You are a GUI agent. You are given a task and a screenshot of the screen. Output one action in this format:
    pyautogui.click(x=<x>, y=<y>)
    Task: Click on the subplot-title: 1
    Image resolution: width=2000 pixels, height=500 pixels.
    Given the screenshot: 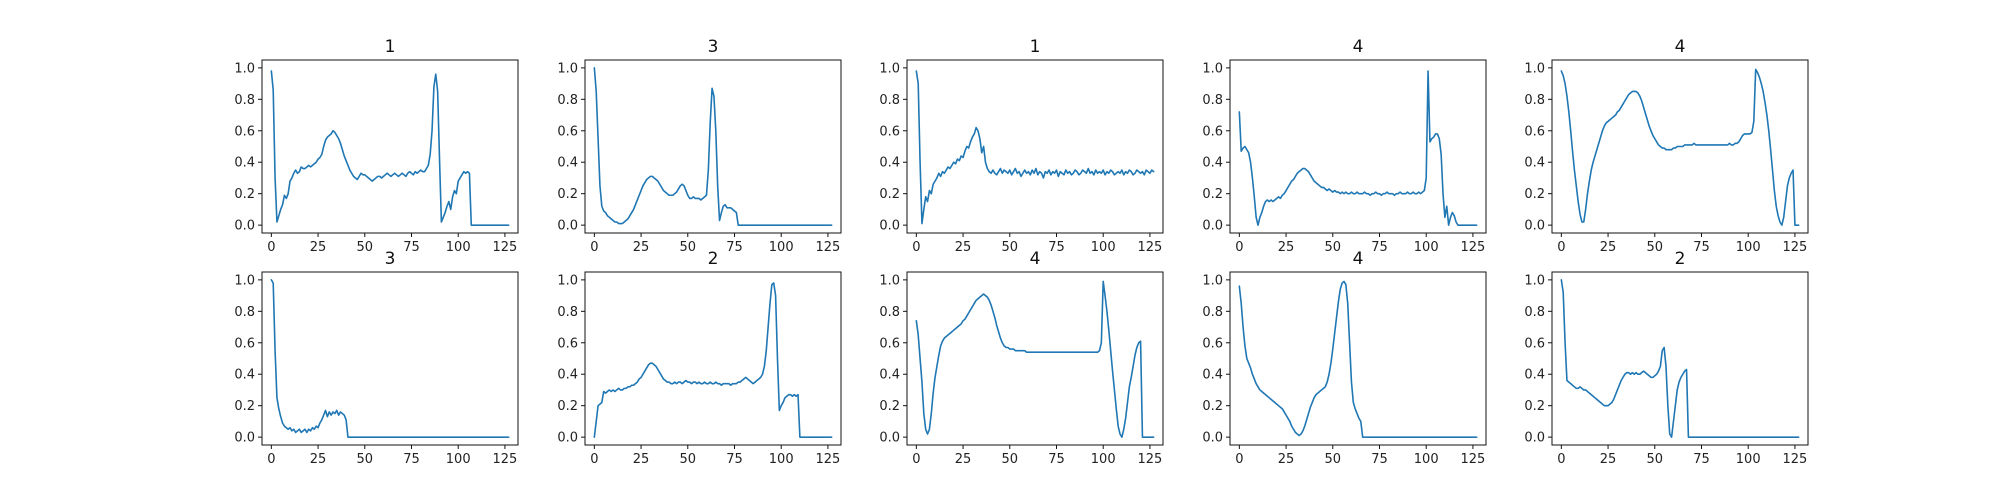 What is the action you would take?
    pyautogui.click(x=1035, y=47)
    